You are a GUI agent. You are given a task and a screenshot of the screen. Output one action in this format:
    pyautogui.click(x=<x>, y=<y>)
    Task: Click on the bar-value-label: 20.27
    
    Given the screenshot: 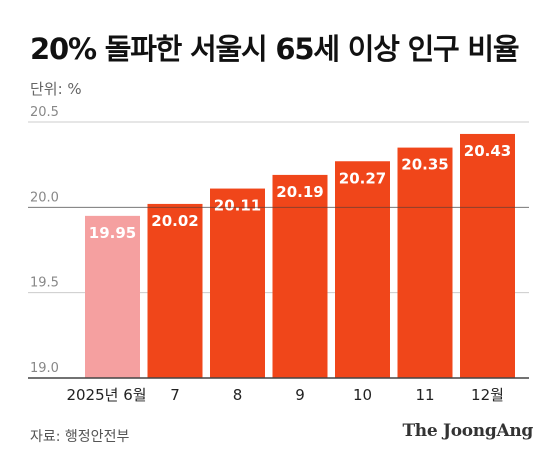 What is the action you would take?
    pyautogui.click(x=362, y=178)
    